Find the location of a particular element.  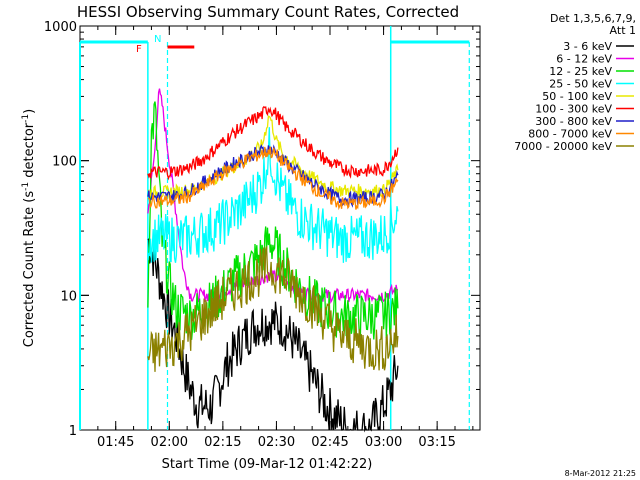

x-axis-label: Start Time (09-Mar-12 01:42:22) is located at coordinates (267, 464).